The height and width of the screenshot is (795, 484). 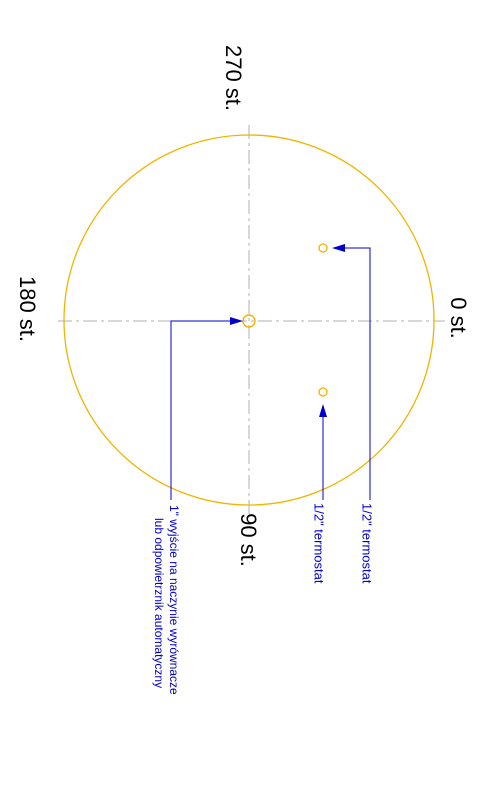 I want to click on outlet-label-line2: lub odpowietrznik automatyczny, so click(x=159, y=603).